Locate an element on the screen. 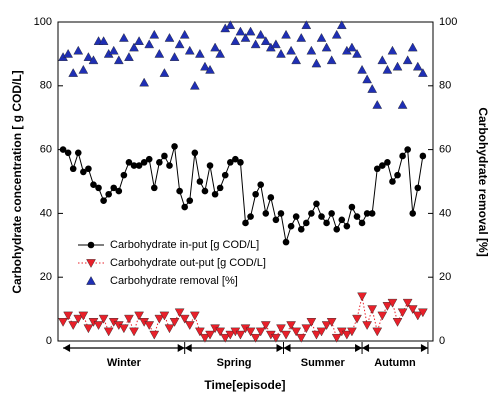 Image resolution: width=500 pixels, height=412 pixels. y2-tick-label: 20 is located at coordinates (445, 277).